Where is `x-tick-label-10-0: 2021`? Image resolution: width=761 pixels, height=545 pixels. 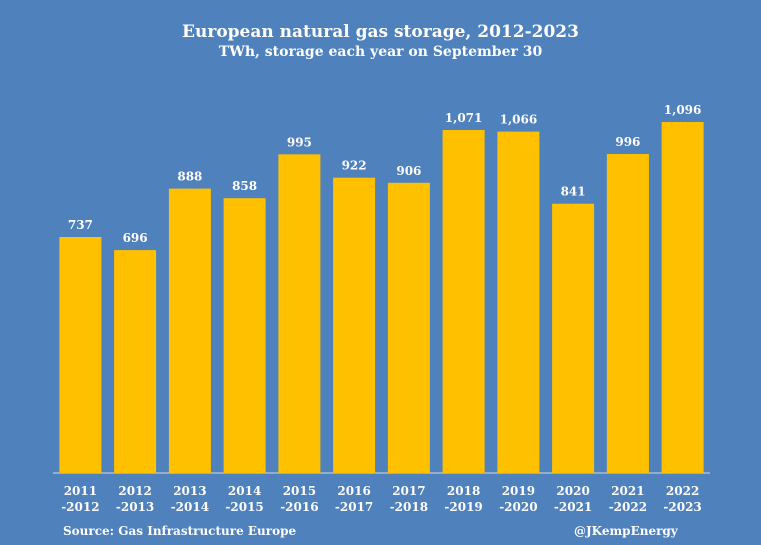 x-tick-label-10-0: 2021 is located at coordinates (627, 491).